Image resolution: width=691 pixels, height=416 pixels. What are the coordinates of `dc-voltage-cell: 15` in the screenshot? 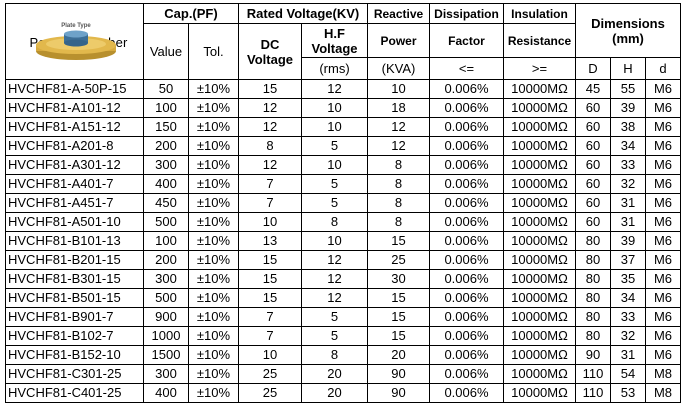 It's located at (270, 279).